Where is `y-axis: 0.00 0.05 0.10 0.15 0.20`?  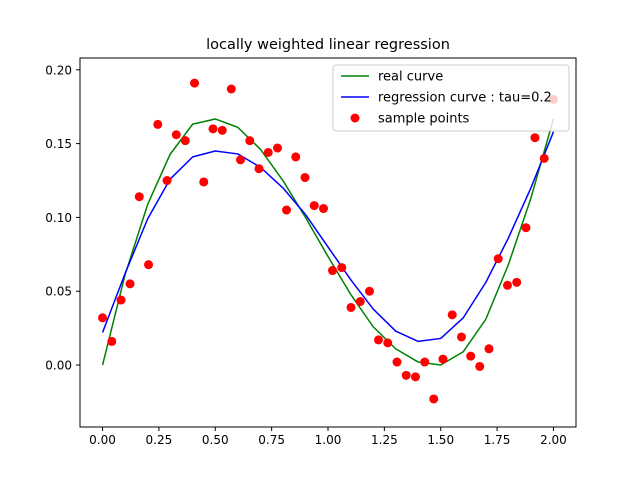 y-axis: 0.00 0.05 0.10 0.15 0.20 is located at coordinates (62, 218).